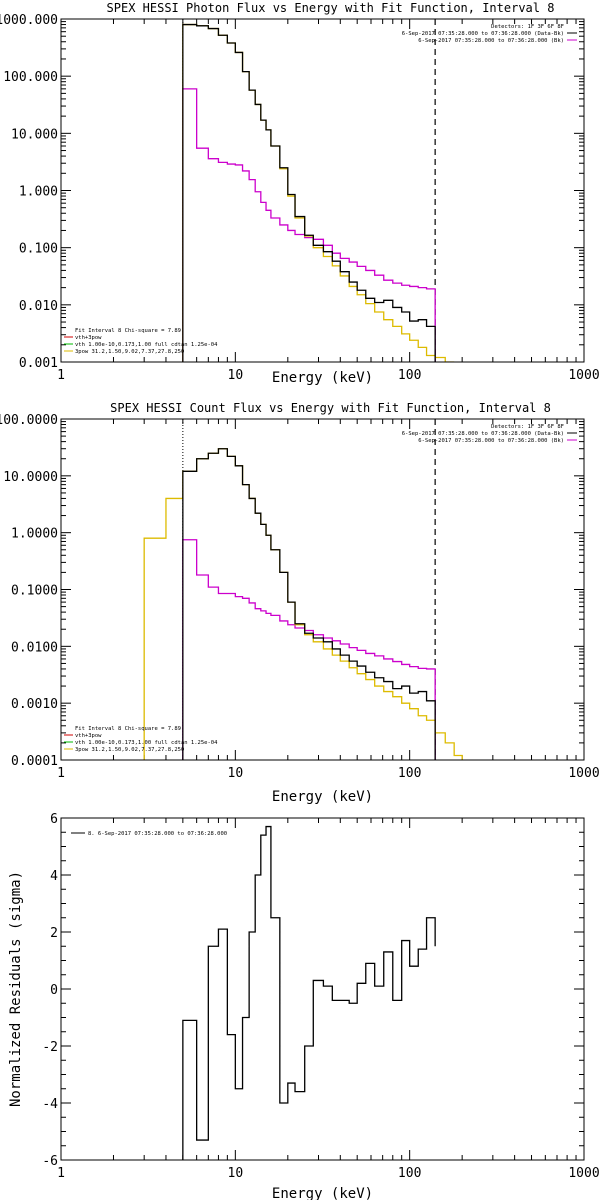  I want to click on y-tick-label: 0.0001, so click(34, 761).